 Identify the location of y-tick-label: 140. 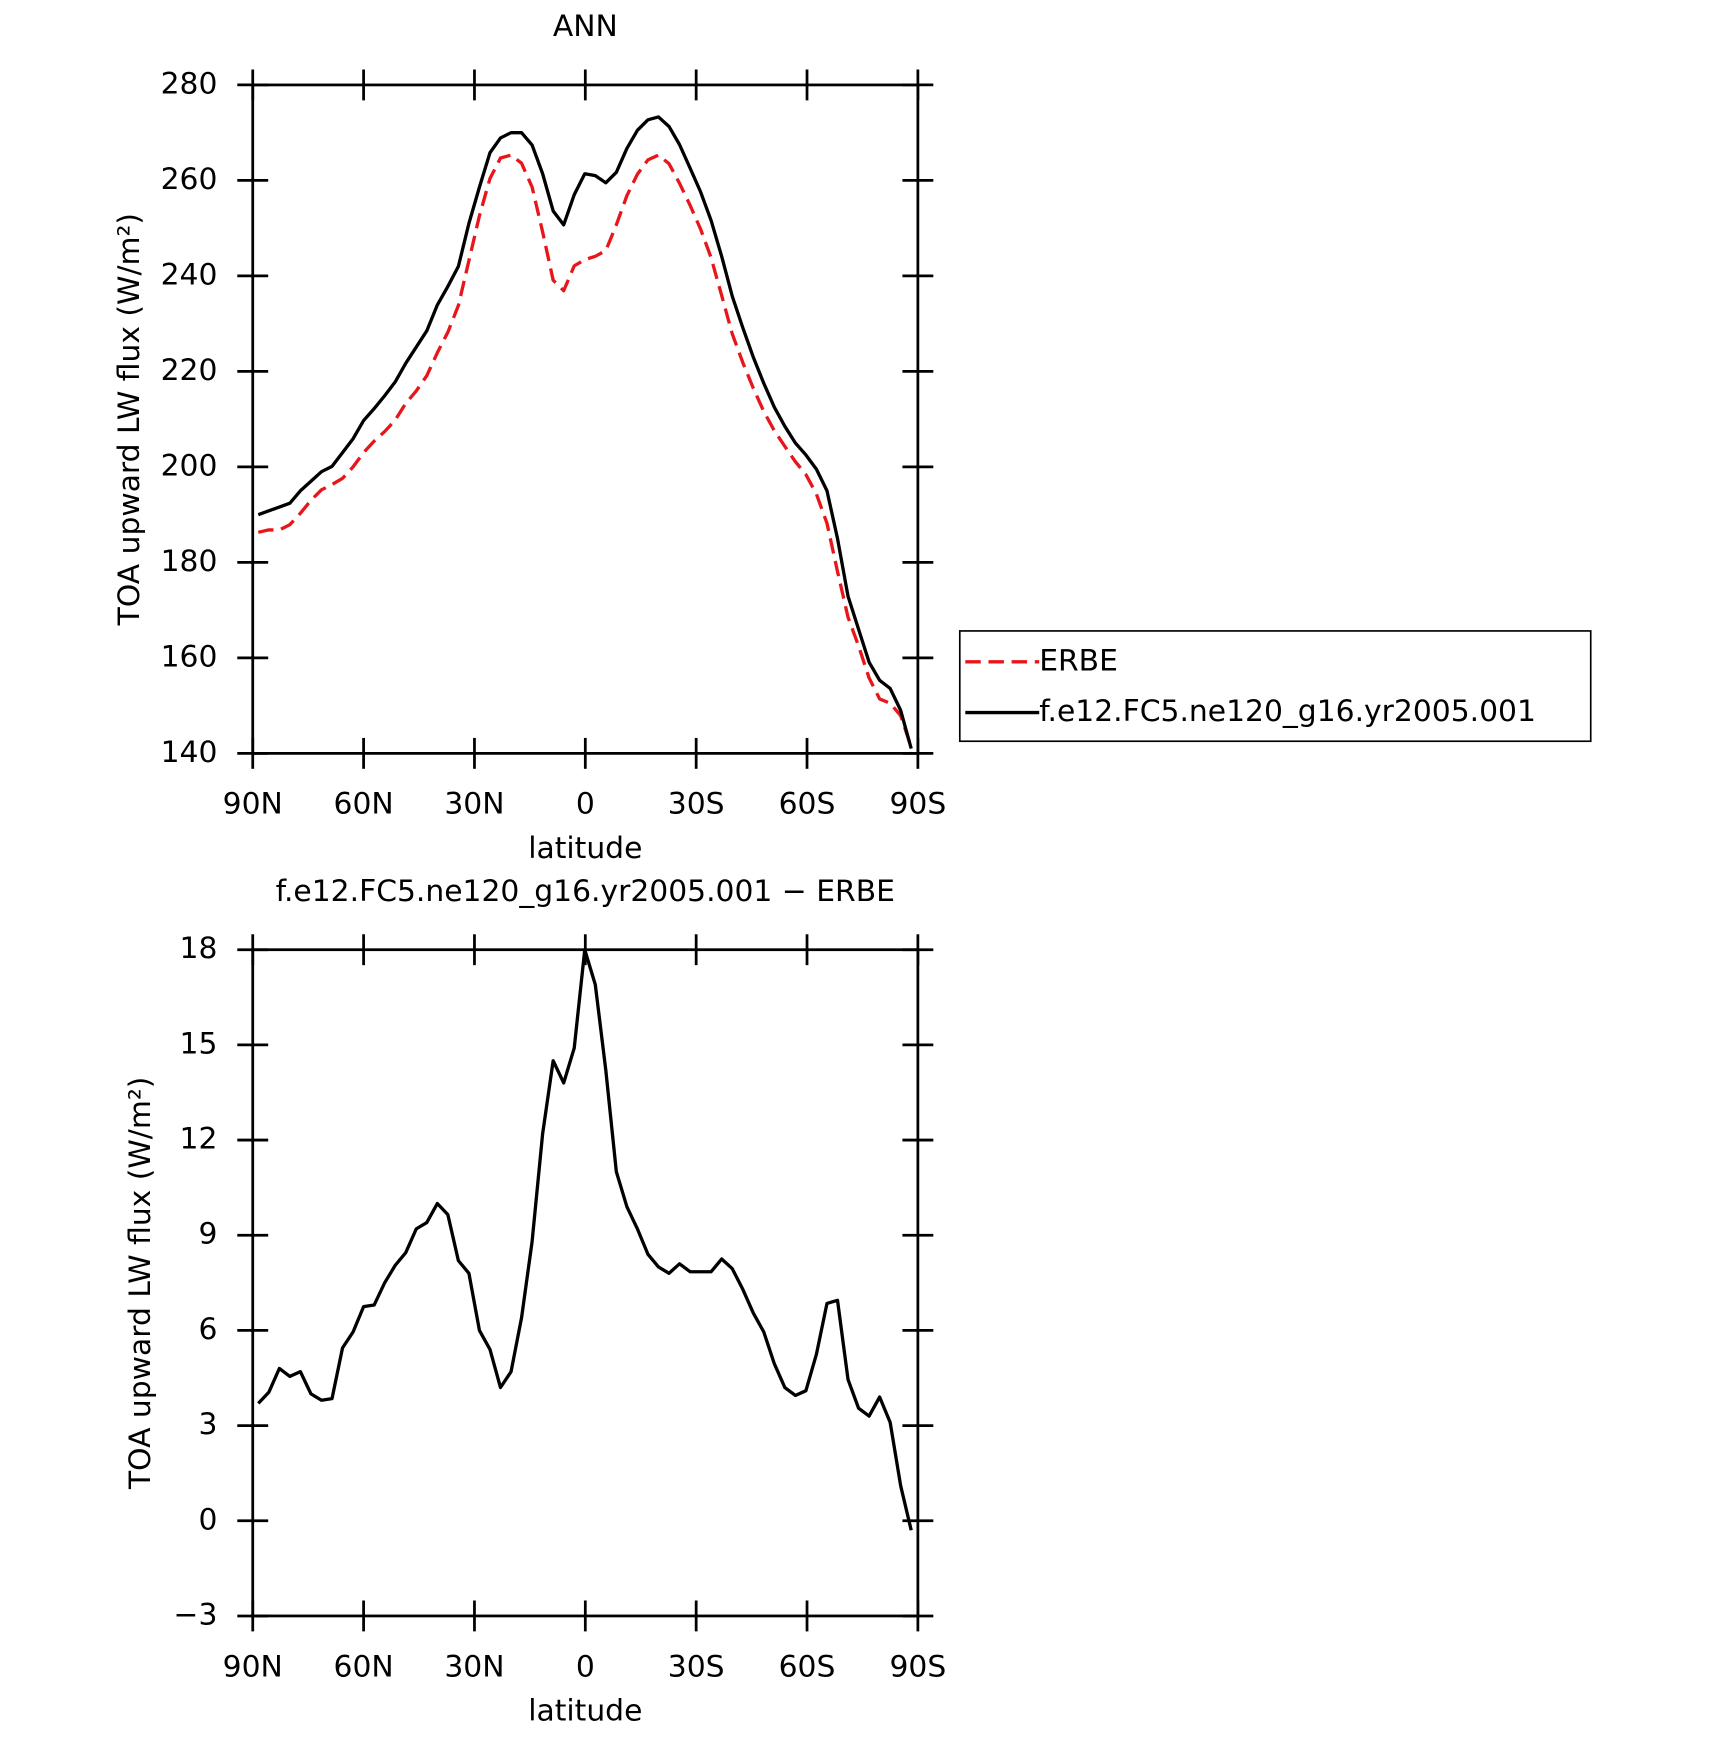
(189, 752).